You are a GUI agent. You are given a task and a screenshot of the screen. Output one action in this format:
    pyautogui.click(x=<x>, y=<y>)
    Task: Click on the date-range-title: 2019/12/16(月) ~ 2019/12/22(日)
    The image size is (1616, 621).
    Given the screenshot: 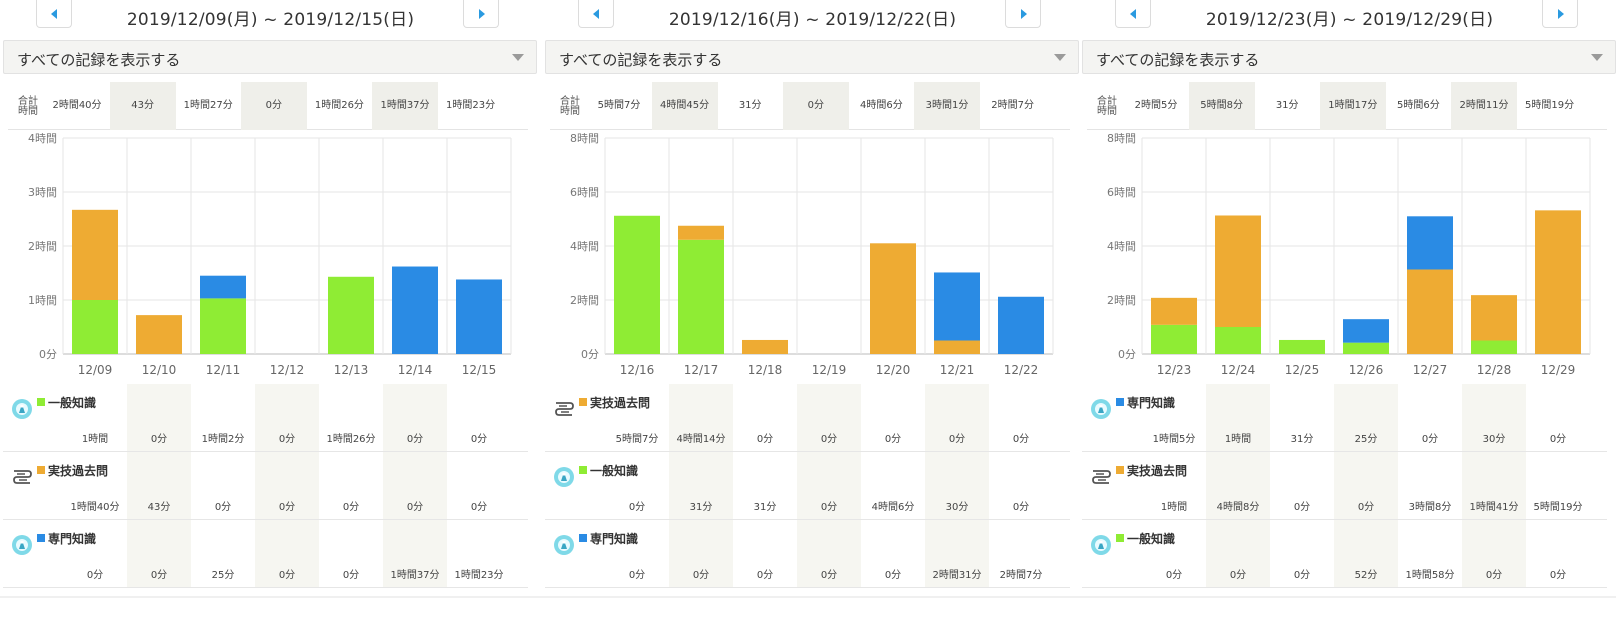 What is the action you would take?
    pyautogui.click(x=812, y=20)
    